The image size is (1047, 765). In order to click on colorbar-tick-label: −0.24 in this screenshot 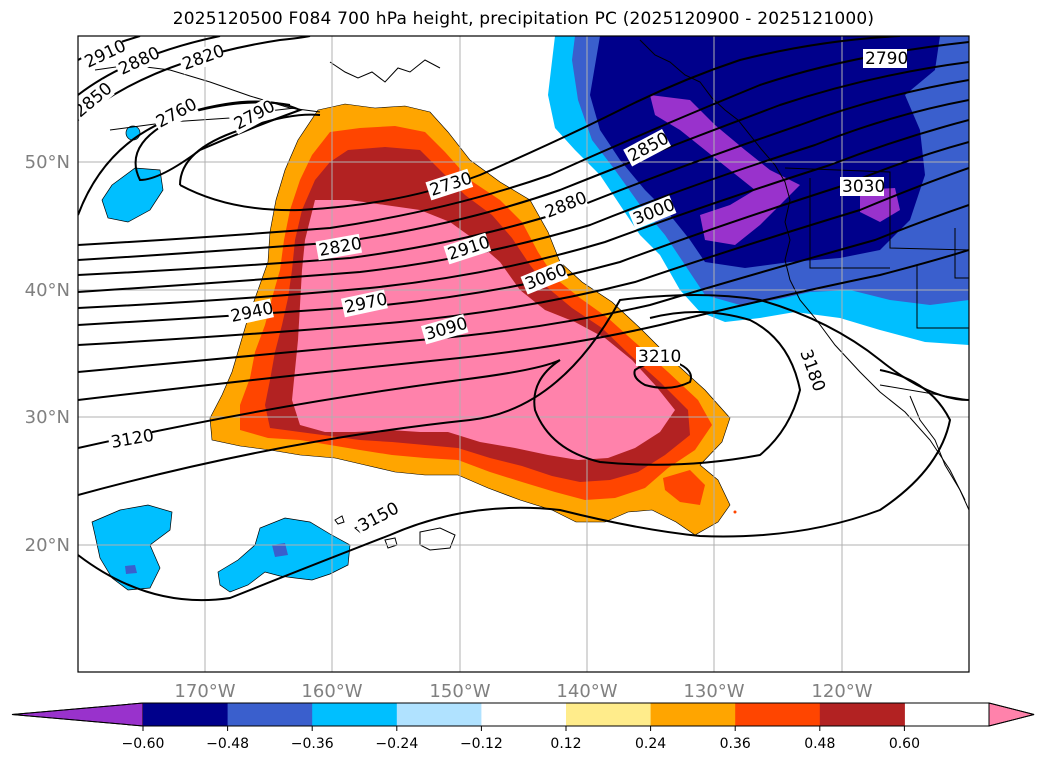, I will do `click(396, 744)`.